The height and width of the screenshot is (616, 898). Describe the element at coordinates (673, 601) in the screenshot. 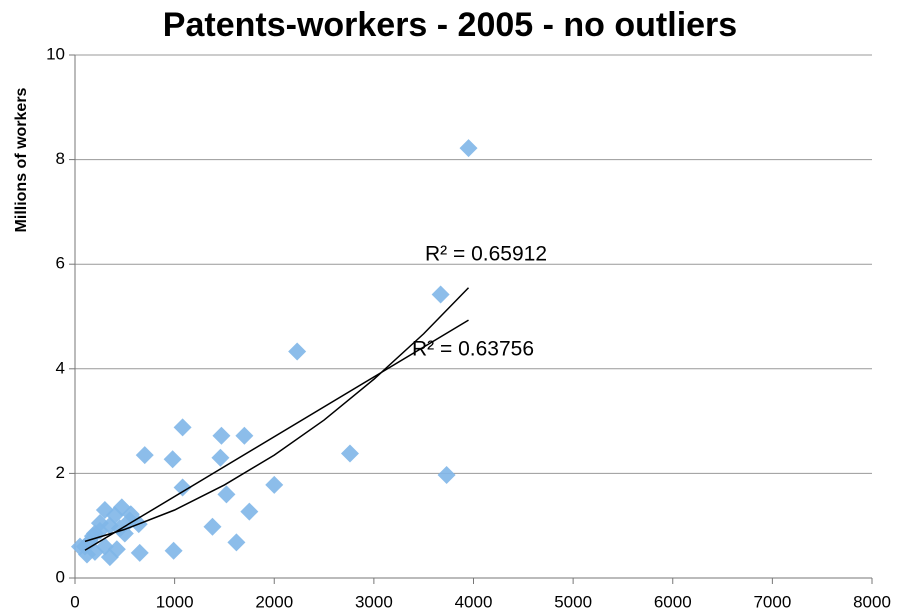

I see `x-tick-label: 6000` at that location.